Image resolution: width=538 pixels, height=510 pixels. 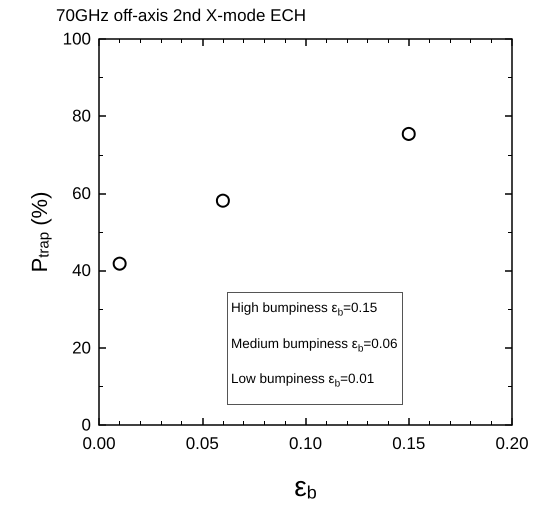 I want to click on annotation: Low bumpiness ε$_{b}$=0.01, so click(x=303, y=381).